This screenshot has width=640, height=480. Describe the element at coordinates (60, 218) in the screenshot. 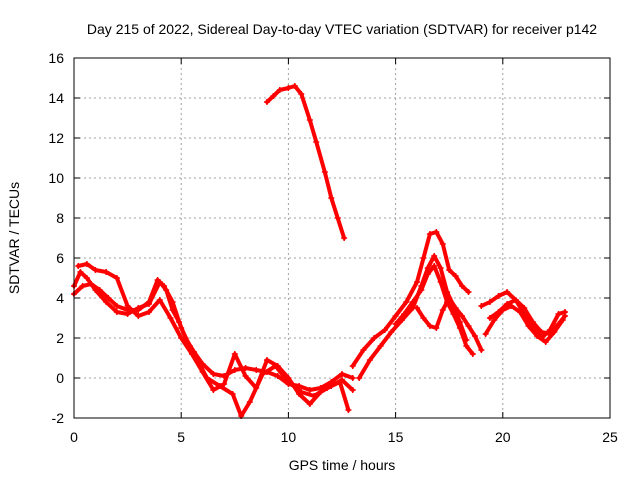

I see `y-tick-label: 8` at that location.